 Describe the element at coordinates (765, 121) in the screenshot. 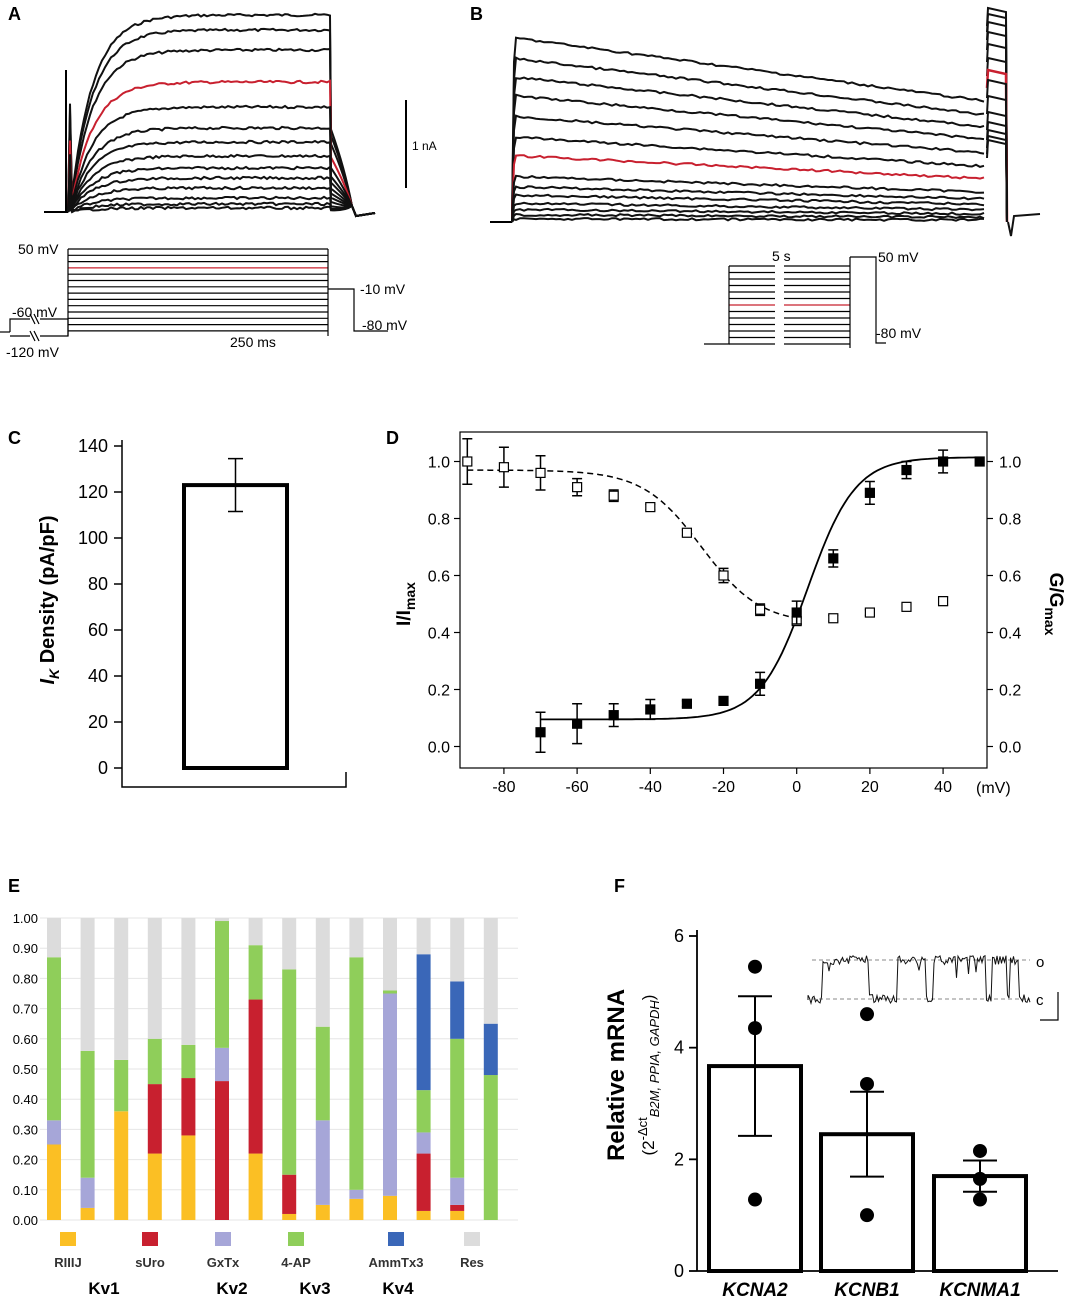

I see `panel-b-current-traces` at that location.